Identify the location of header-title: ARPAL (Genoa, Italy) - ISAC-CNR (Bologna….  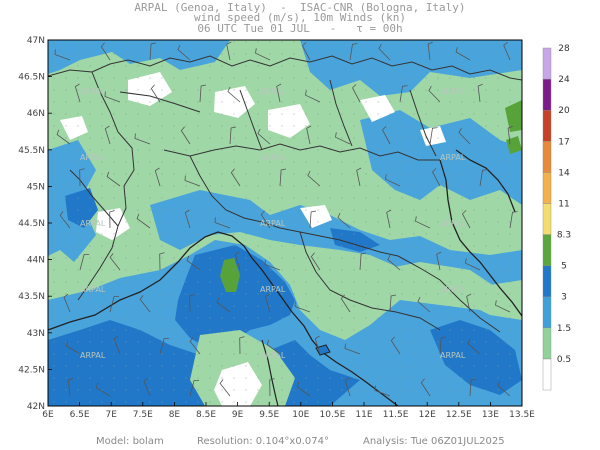
(300, 7).